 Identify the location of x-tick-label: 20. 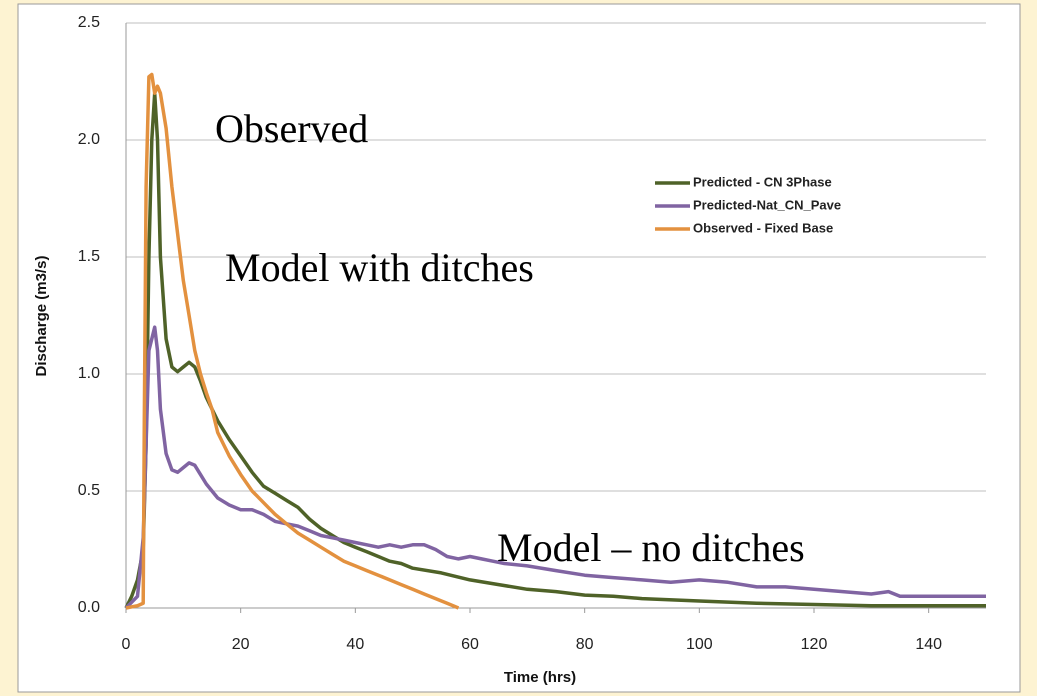
(241, 644).